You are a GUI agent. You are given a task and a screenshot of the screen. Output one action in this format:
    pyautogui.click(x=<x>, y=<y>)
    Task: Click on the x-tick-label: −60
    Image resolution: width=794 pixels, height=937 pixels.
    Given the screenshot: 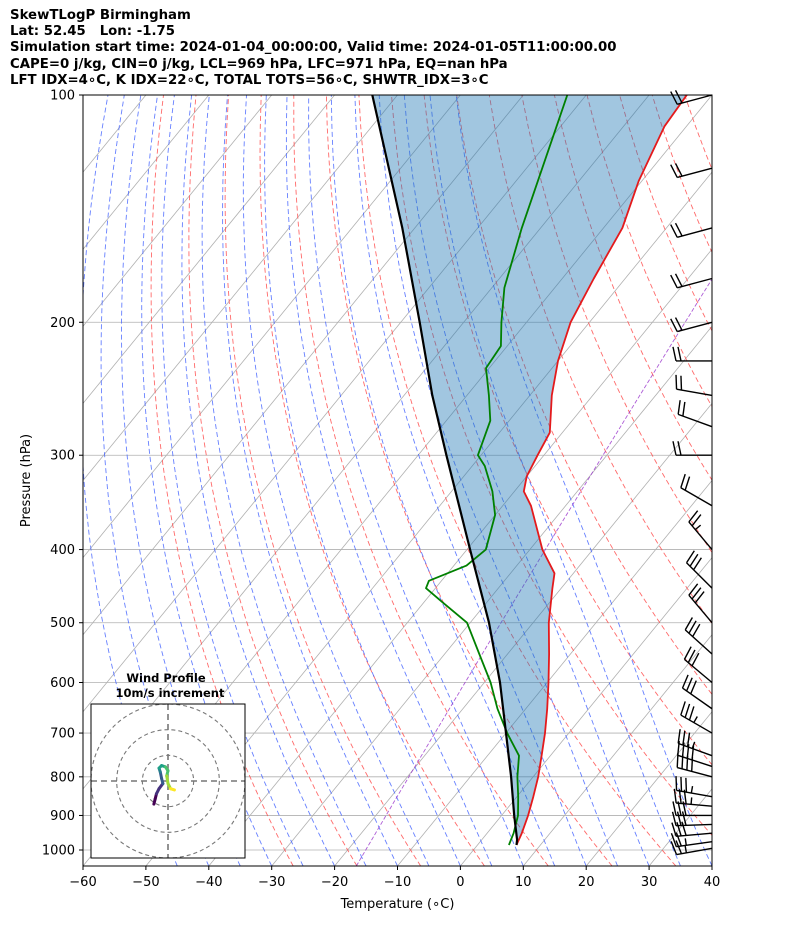 What is the action you would take?
    pyautogui.click(x=82, y=882)
    